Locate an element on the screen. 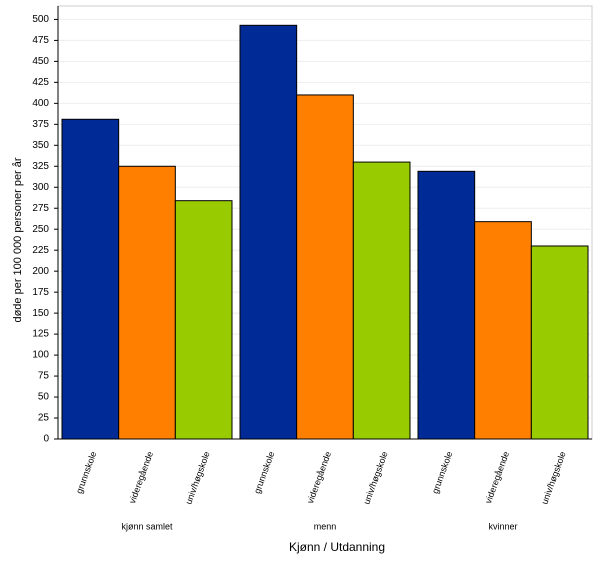  x-axis-title: Kjønn / Utdanning is located at coordinates (337, 547).